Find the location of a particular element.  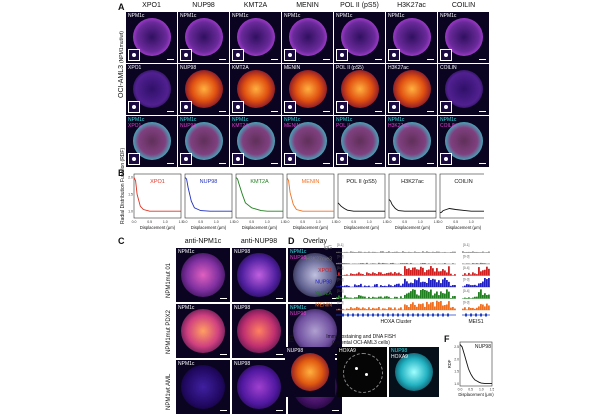

cell-body is located at coordinates (203, 331).